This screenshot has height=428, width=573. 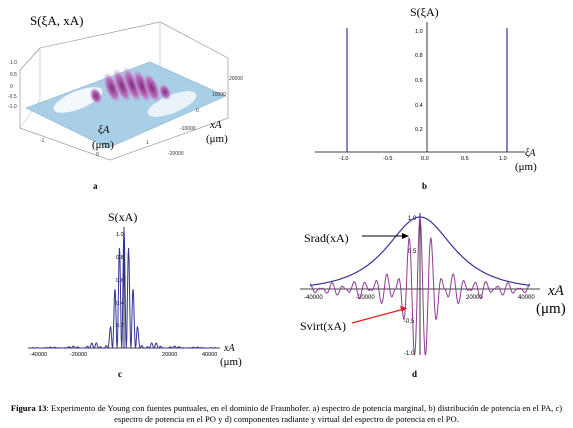 I want to click on panel-c-title: S(xA), so click(x=122, y=217).